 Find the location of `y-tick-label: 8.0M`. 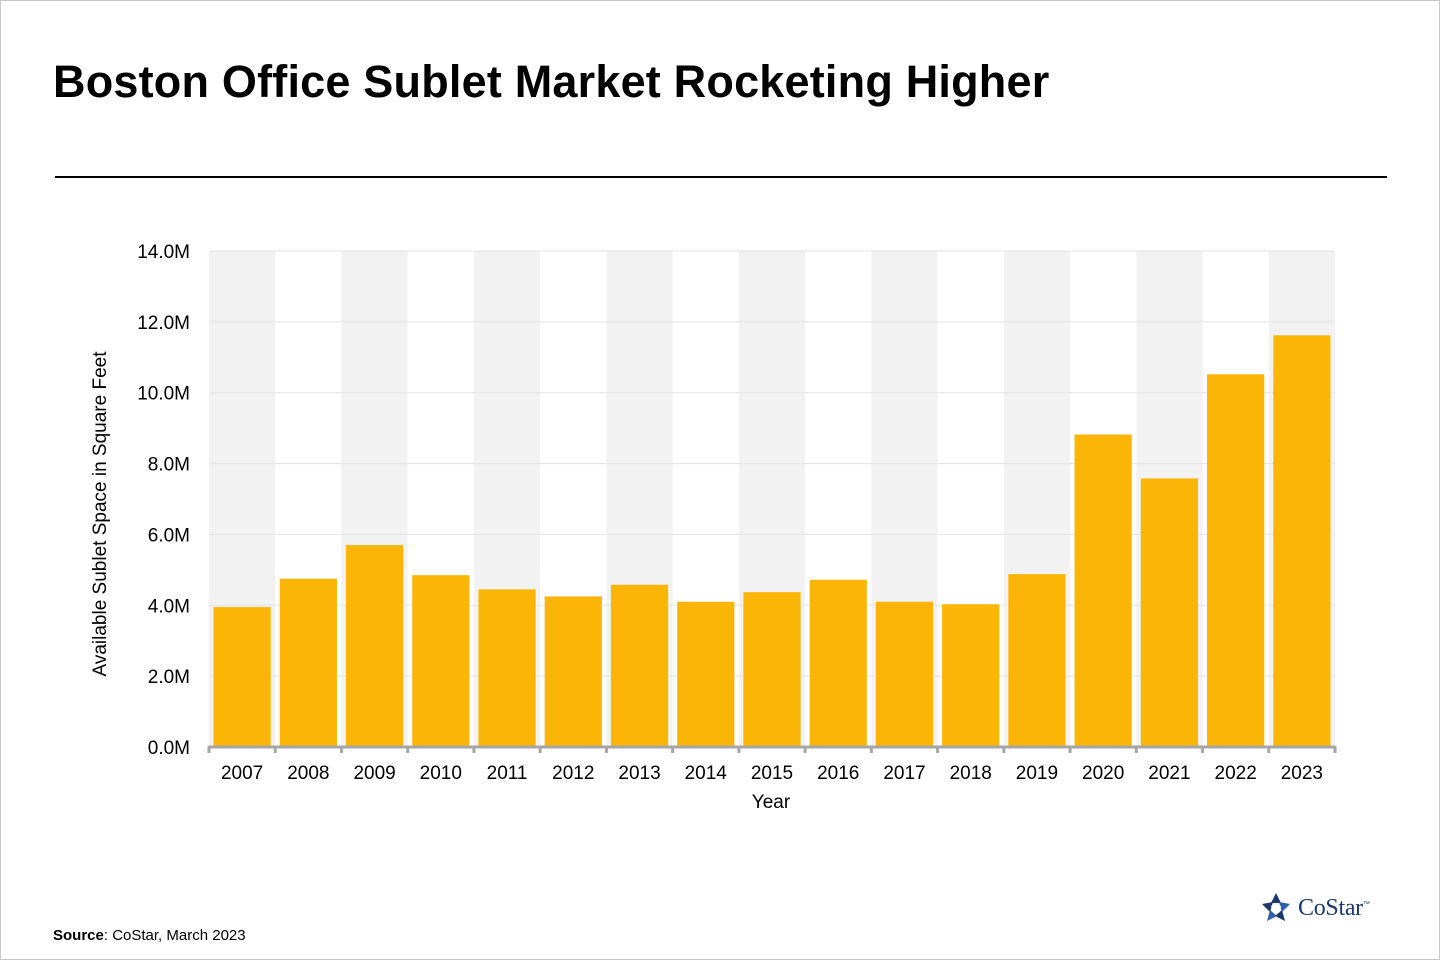

y-tick-label: 8.0M is located at coordinates (169, 465).